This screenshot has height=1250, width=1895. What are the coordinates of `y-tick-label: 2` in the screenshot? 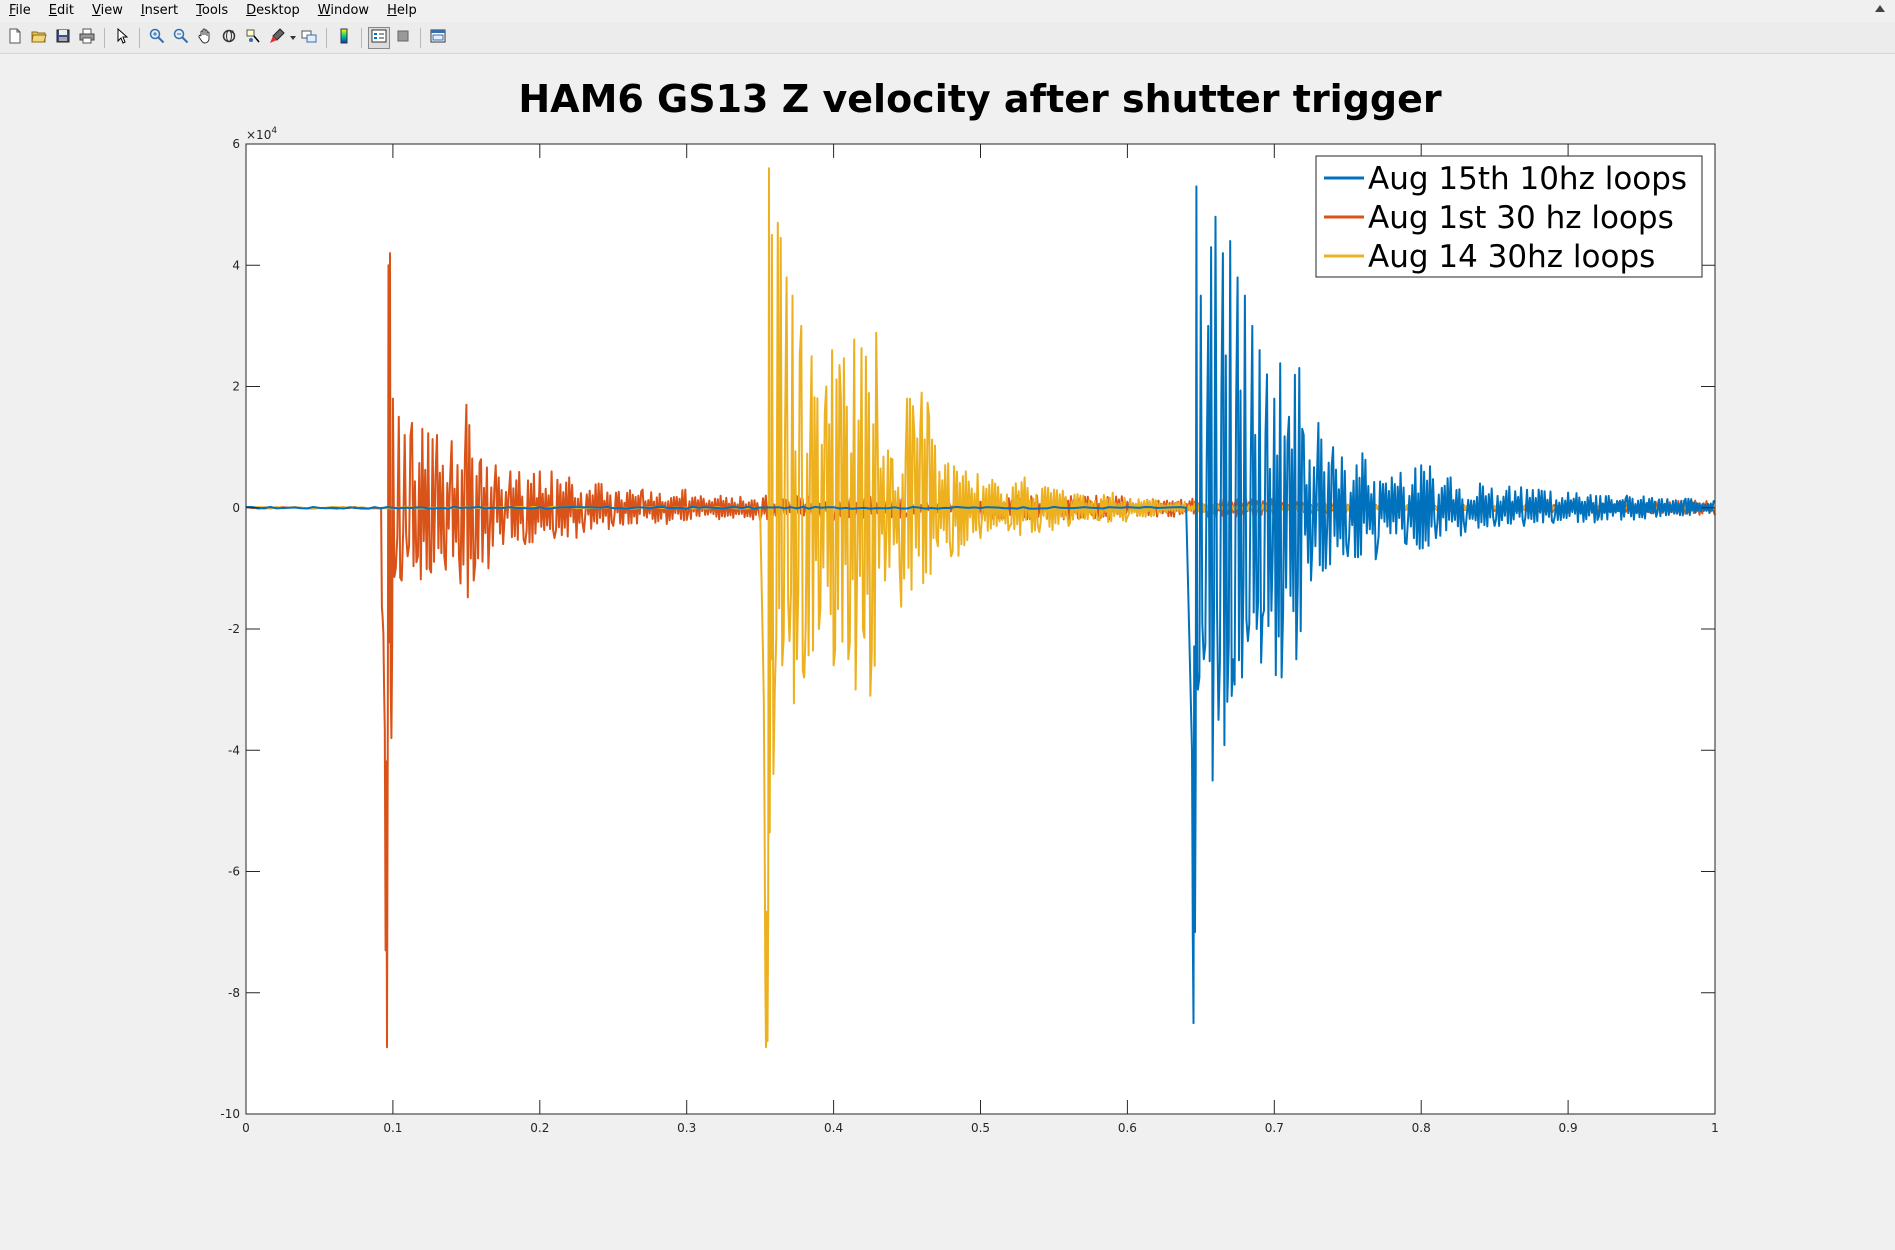 It's located at (236, 387).